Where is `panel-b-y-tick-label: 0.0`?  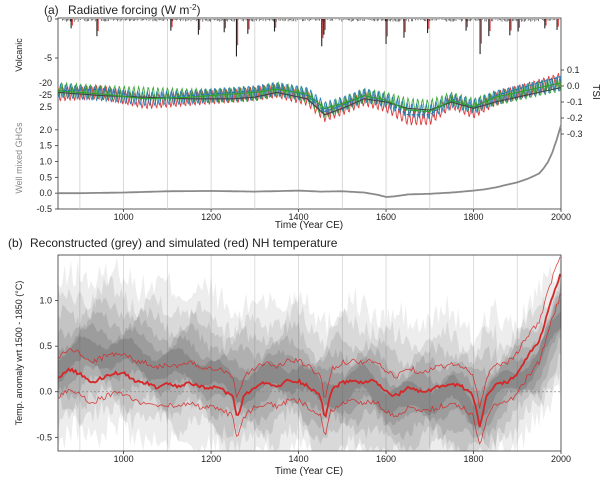 panel-b-y-tick-label: 0.0 is located at coordinates (45, 392).